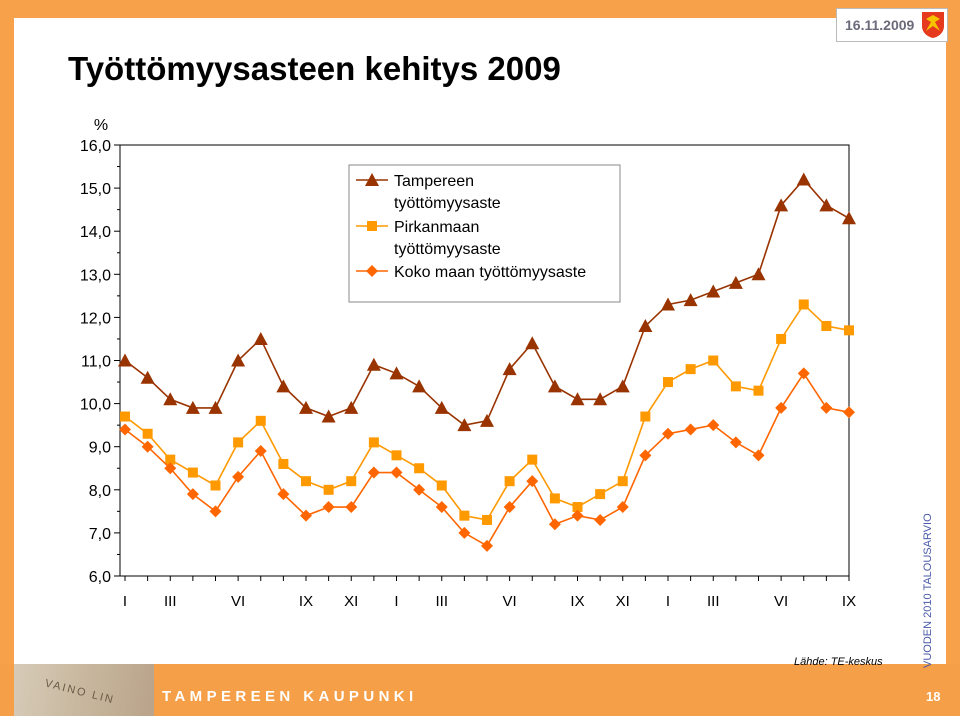 This screenshot has height=716, width=960. I want to click on slide-title: Työttömyysasteen kehitys 2009, so click(314, 68).